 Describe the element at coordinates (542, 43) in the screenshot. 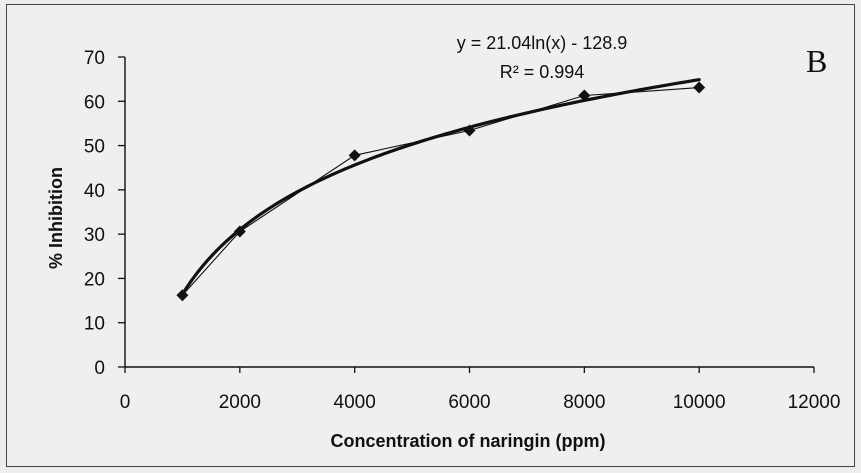

I see `trendline-equation: y = 21.04ln(x) - 128.9` at that location.